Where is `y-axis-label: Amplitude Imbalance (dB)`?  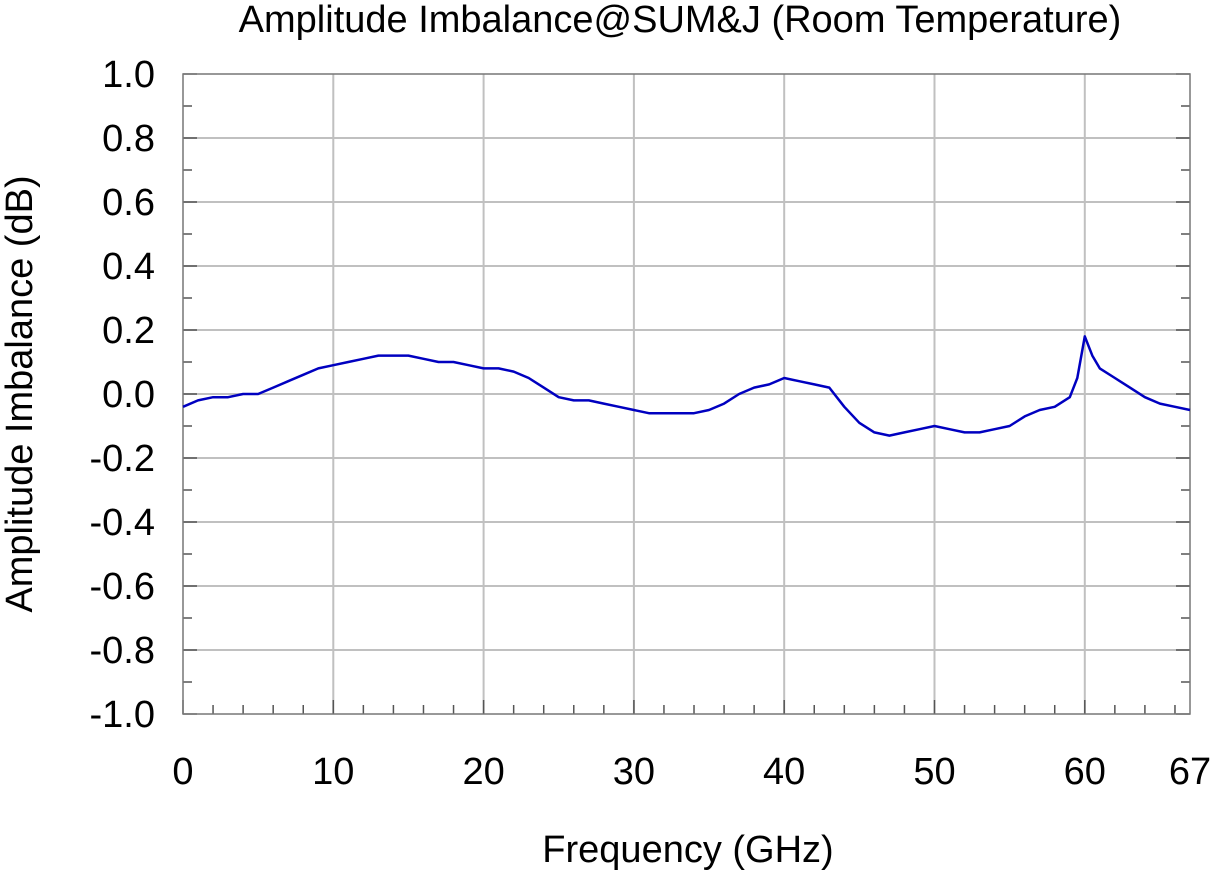 y-axis-label: Amplitude Imbalance (dB) is located at coordinates (20, 393).